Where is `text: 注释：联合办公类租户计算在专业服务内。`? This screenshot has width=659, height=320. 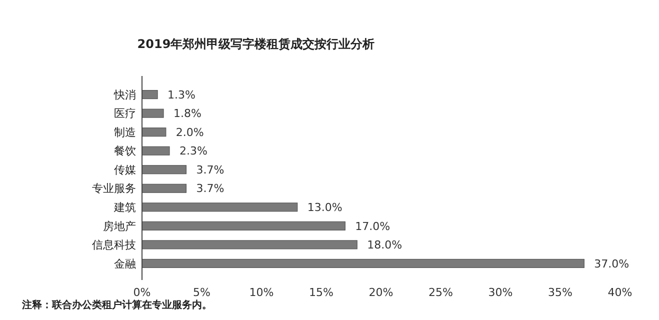 text: 注释：联合办公类租户计算在专业服务内。 is located at coordinates (116, 305).